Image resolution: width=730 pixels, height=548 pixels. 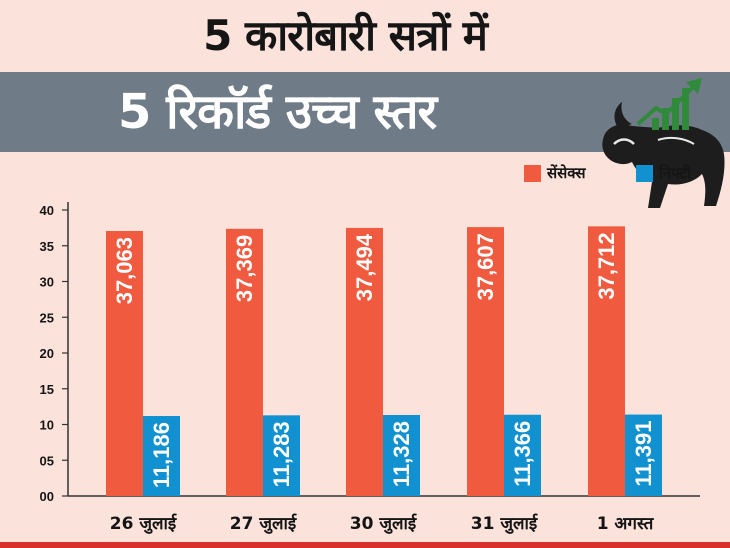 I want to click on data-label: 37,607, so click(x=485, y=266).